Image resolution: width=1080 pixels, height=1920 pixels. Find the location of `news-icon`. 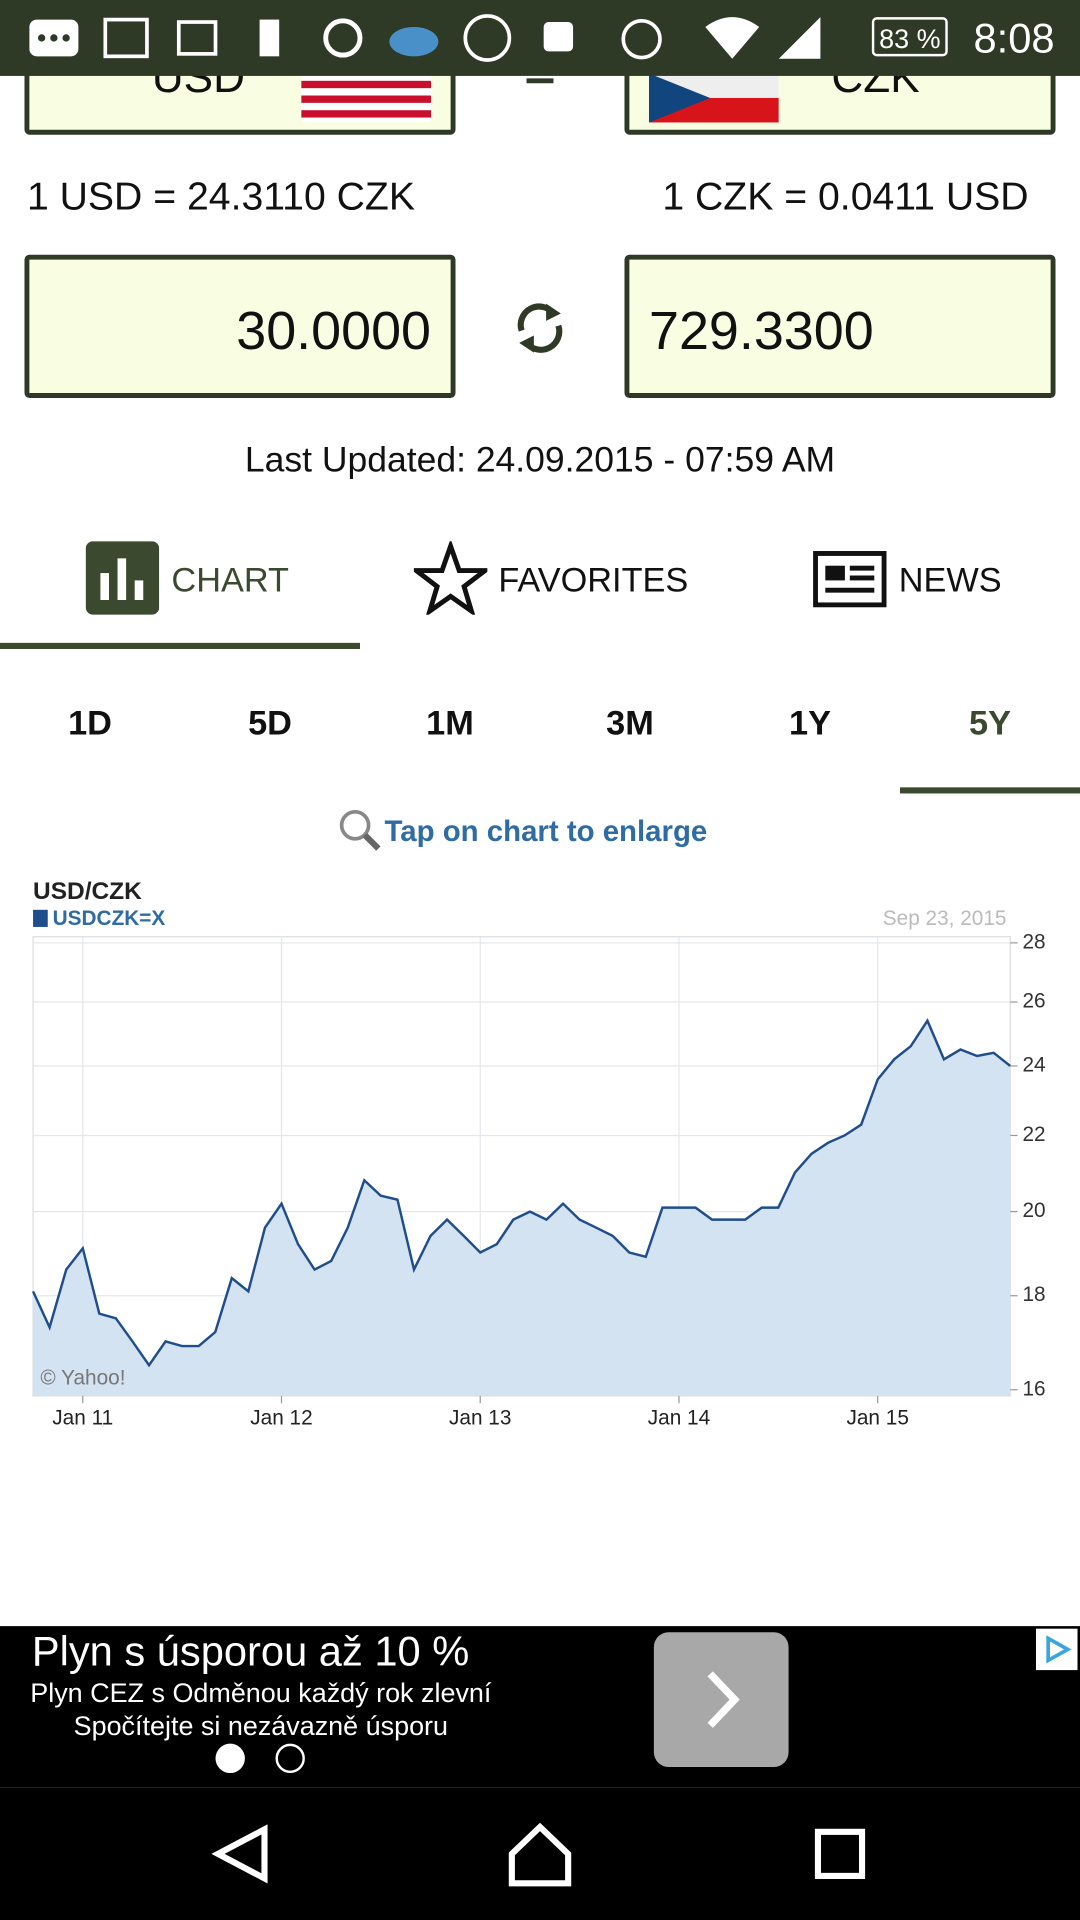

news-icon is located at coordinates (850, 579).